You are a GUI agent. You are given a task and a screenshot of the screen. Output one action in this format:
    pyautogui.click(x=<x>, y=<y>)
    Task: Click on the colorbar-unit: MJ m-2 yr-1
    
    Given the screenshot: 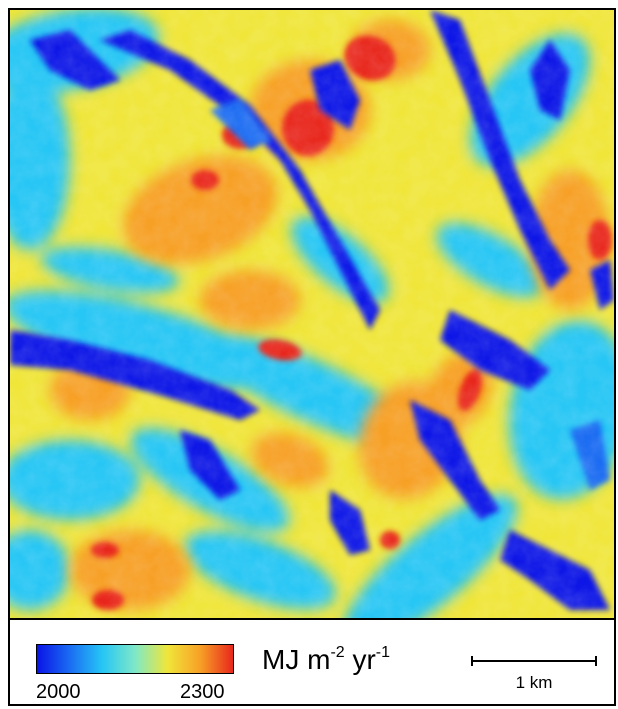 What is the action you would take?
    pyautogui.click(x=326, y=660)
    